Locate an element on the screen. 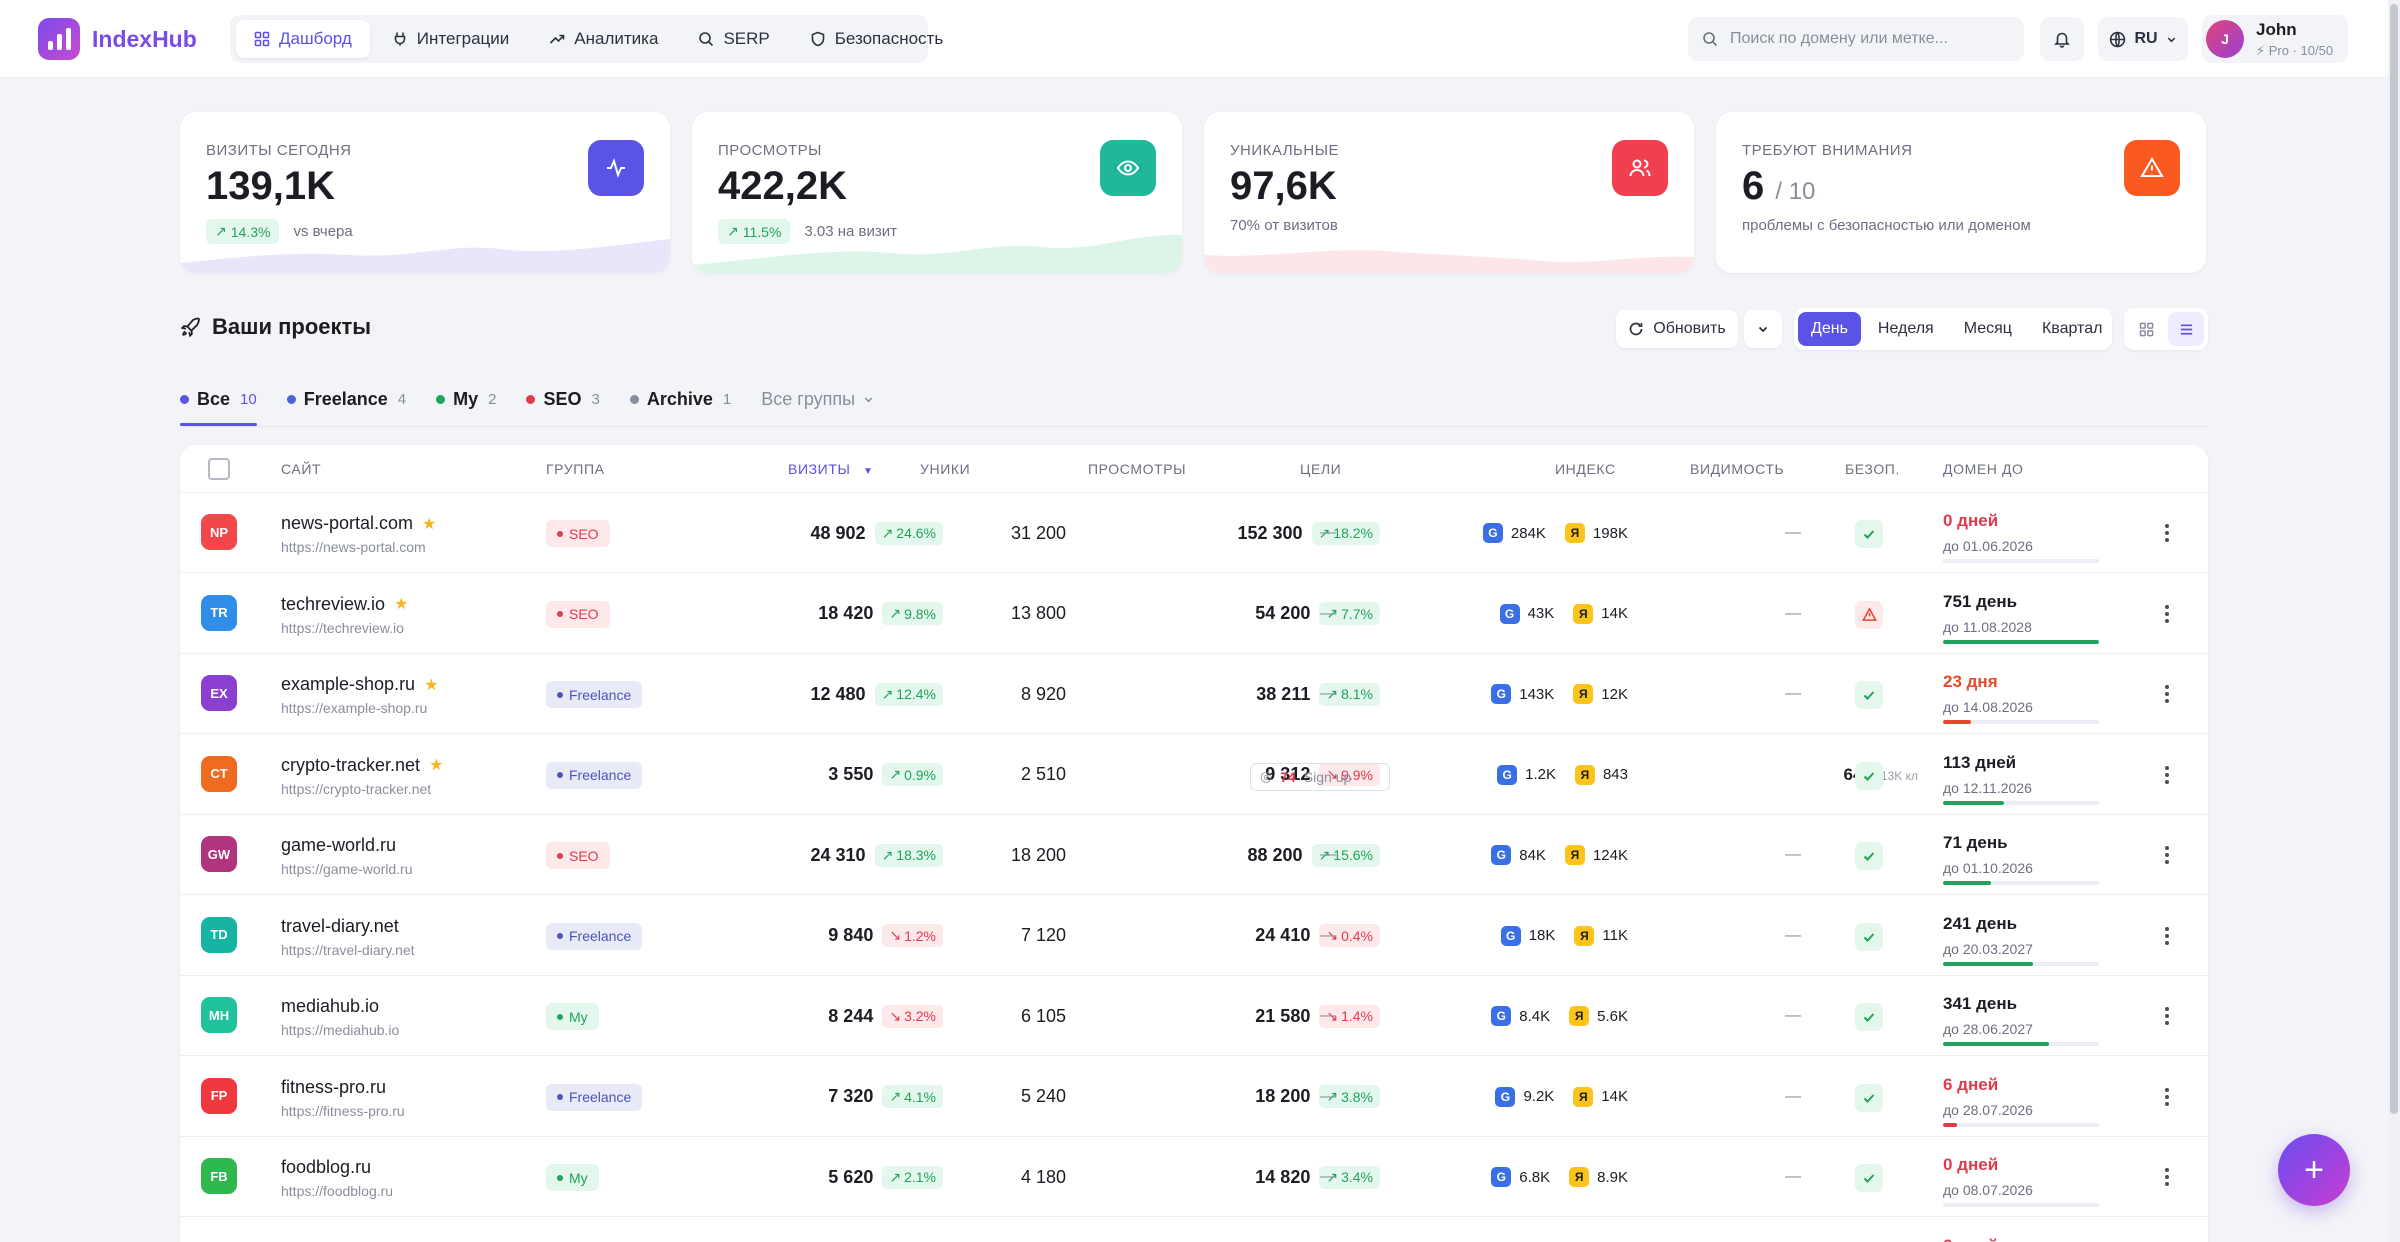  col-goals: ЦЕЛИ is located at coordinates (1321, 469).